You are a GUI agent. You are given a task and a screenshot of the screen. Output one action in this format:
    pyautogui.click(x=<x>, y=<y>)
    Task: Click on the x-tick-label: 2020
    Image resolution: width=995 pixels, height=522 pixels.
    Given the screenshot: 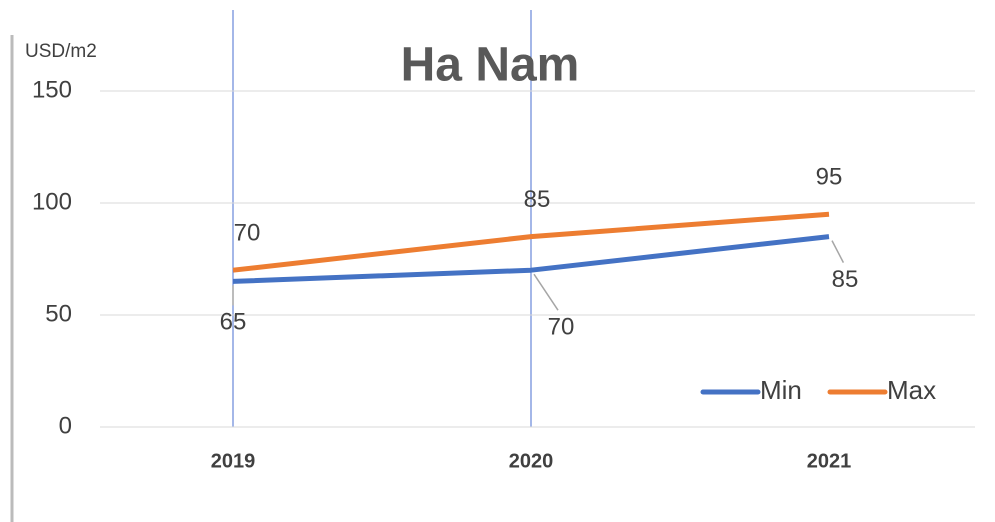 What is the action you would take?
    pyautogui.click(x=531, y=461)
    